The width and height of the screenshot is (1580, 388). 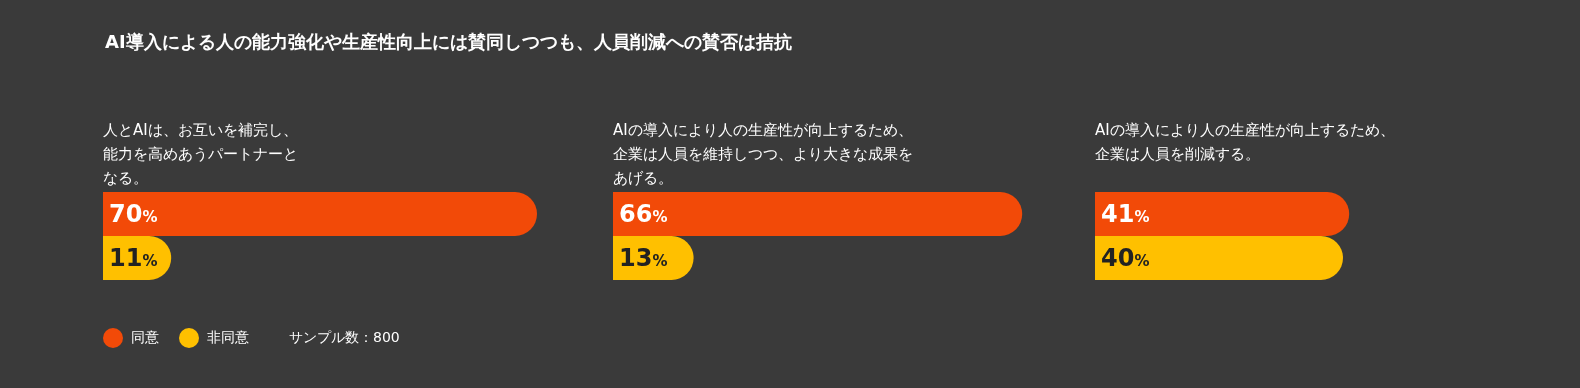 What do you see at coordinates (133, 214) in the screenshot?
I see `data-label: 70%` at bounding box center [133, 214].